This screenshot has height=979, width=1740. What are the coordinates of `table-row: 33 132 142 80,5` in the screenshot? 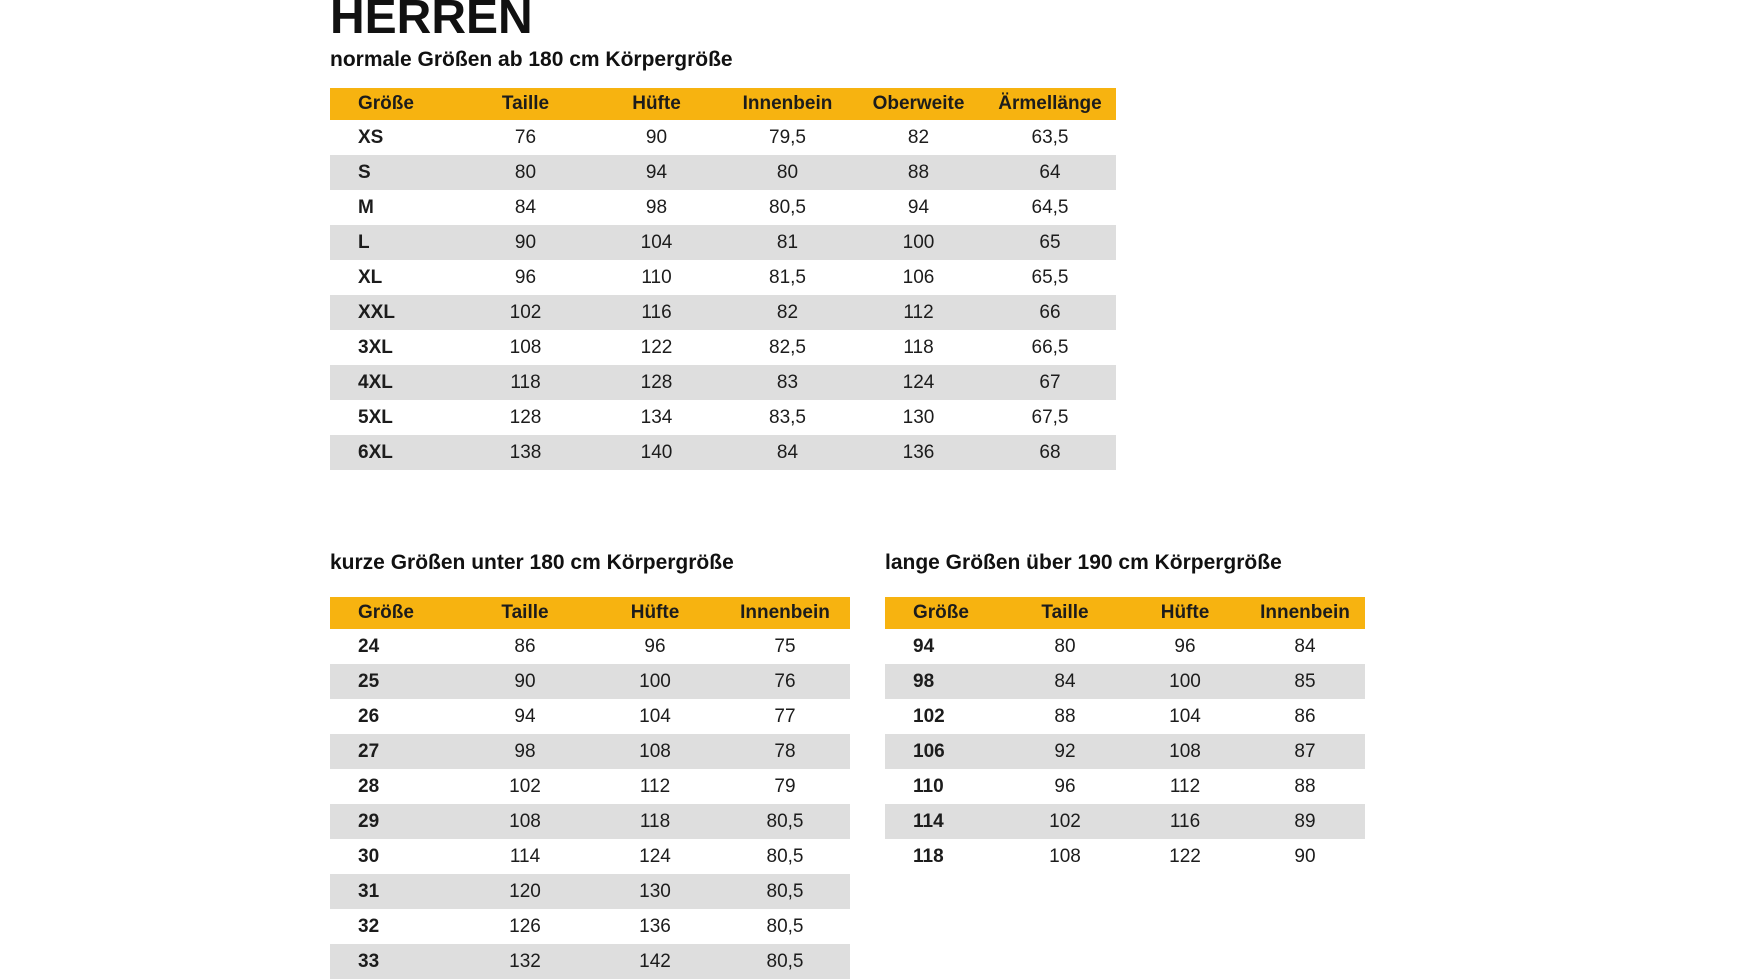 It's located at (590, 961).